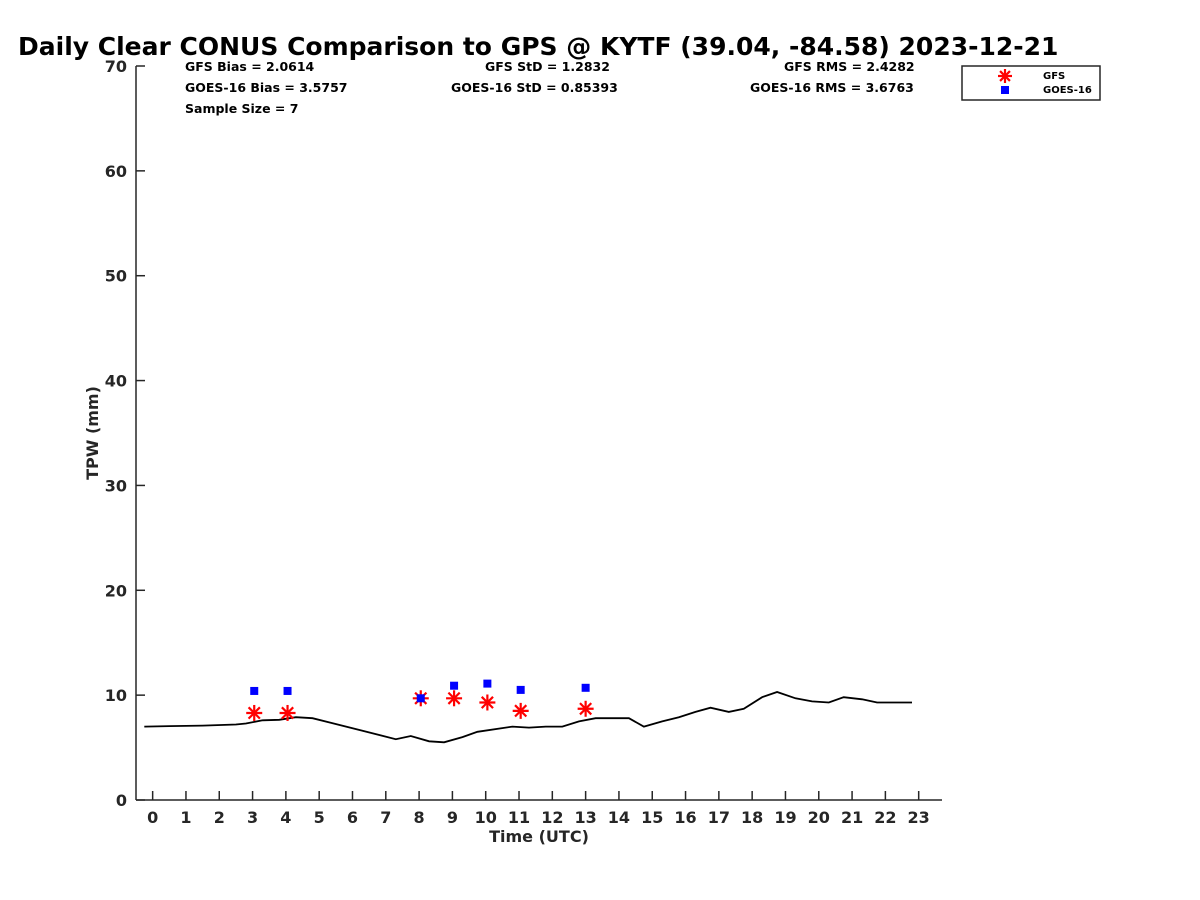  I want to click on x-tick-label-18: 18, so click(752, 817).